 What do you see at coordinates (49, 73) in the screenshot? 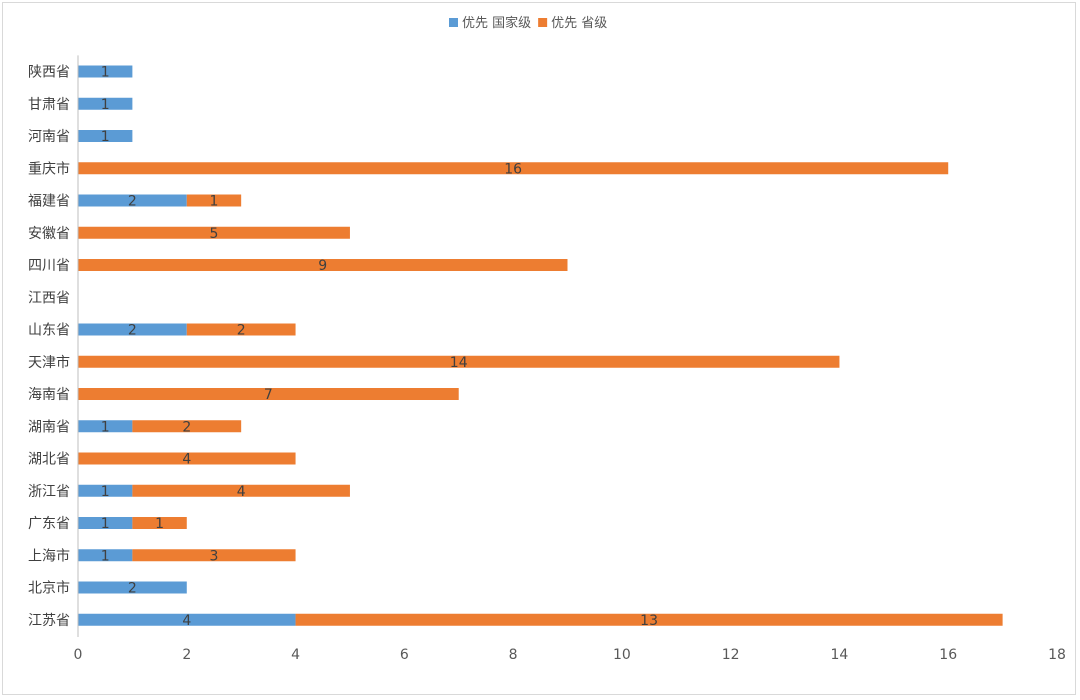
I see `category-label: 陕西省` at bounding box center [49, 73].